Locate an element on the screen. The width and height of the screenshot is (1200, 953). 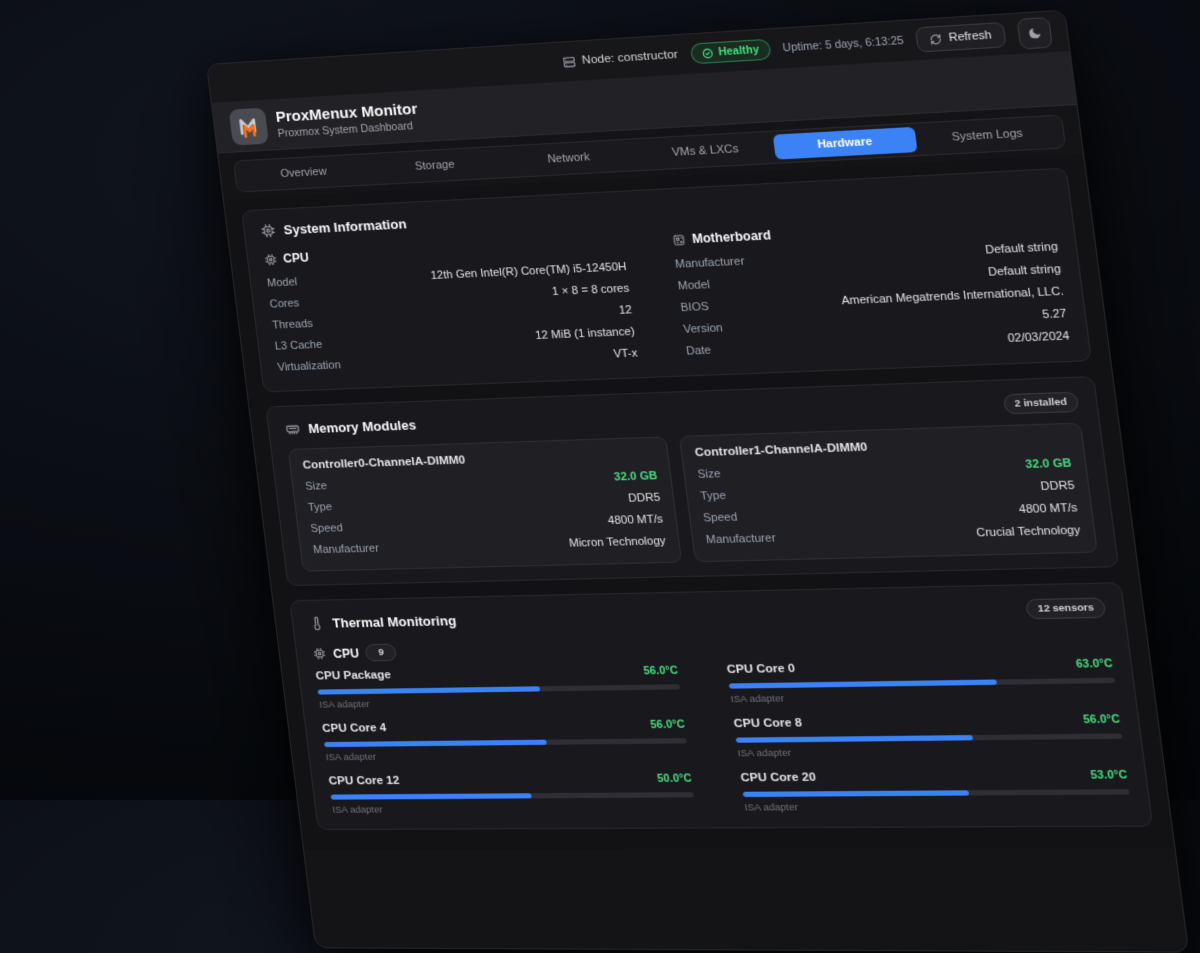
sensor-row: CPU Core 4 56.0°C ISA adapter is located at coordinates (506, 740).